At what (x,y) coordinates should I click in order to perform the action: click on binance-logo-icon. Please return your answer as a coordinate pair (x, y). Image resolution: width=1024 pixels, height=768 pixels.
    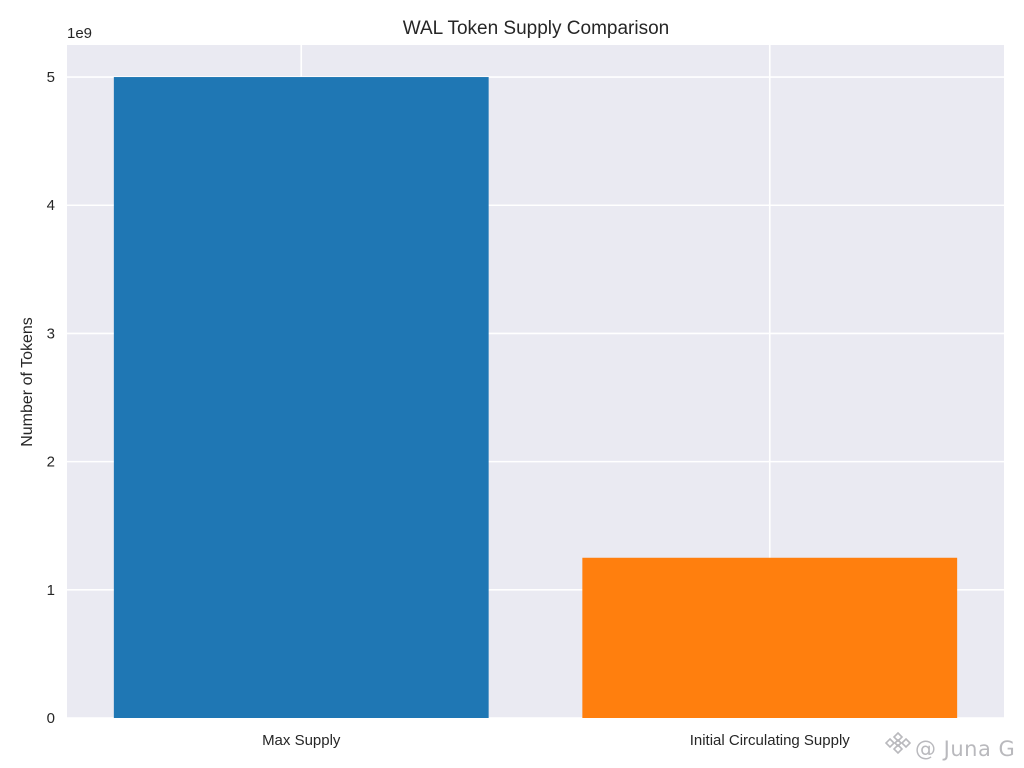
    Looking at the image, I should click on (898, 745).